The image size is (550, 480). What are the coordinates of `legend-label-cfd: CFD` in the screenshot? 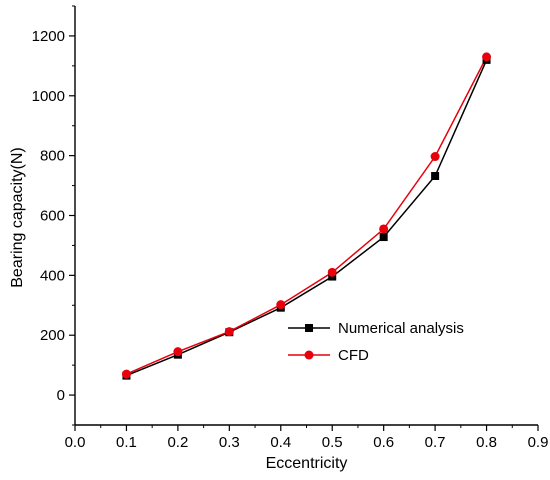 It's located at (353, 355).